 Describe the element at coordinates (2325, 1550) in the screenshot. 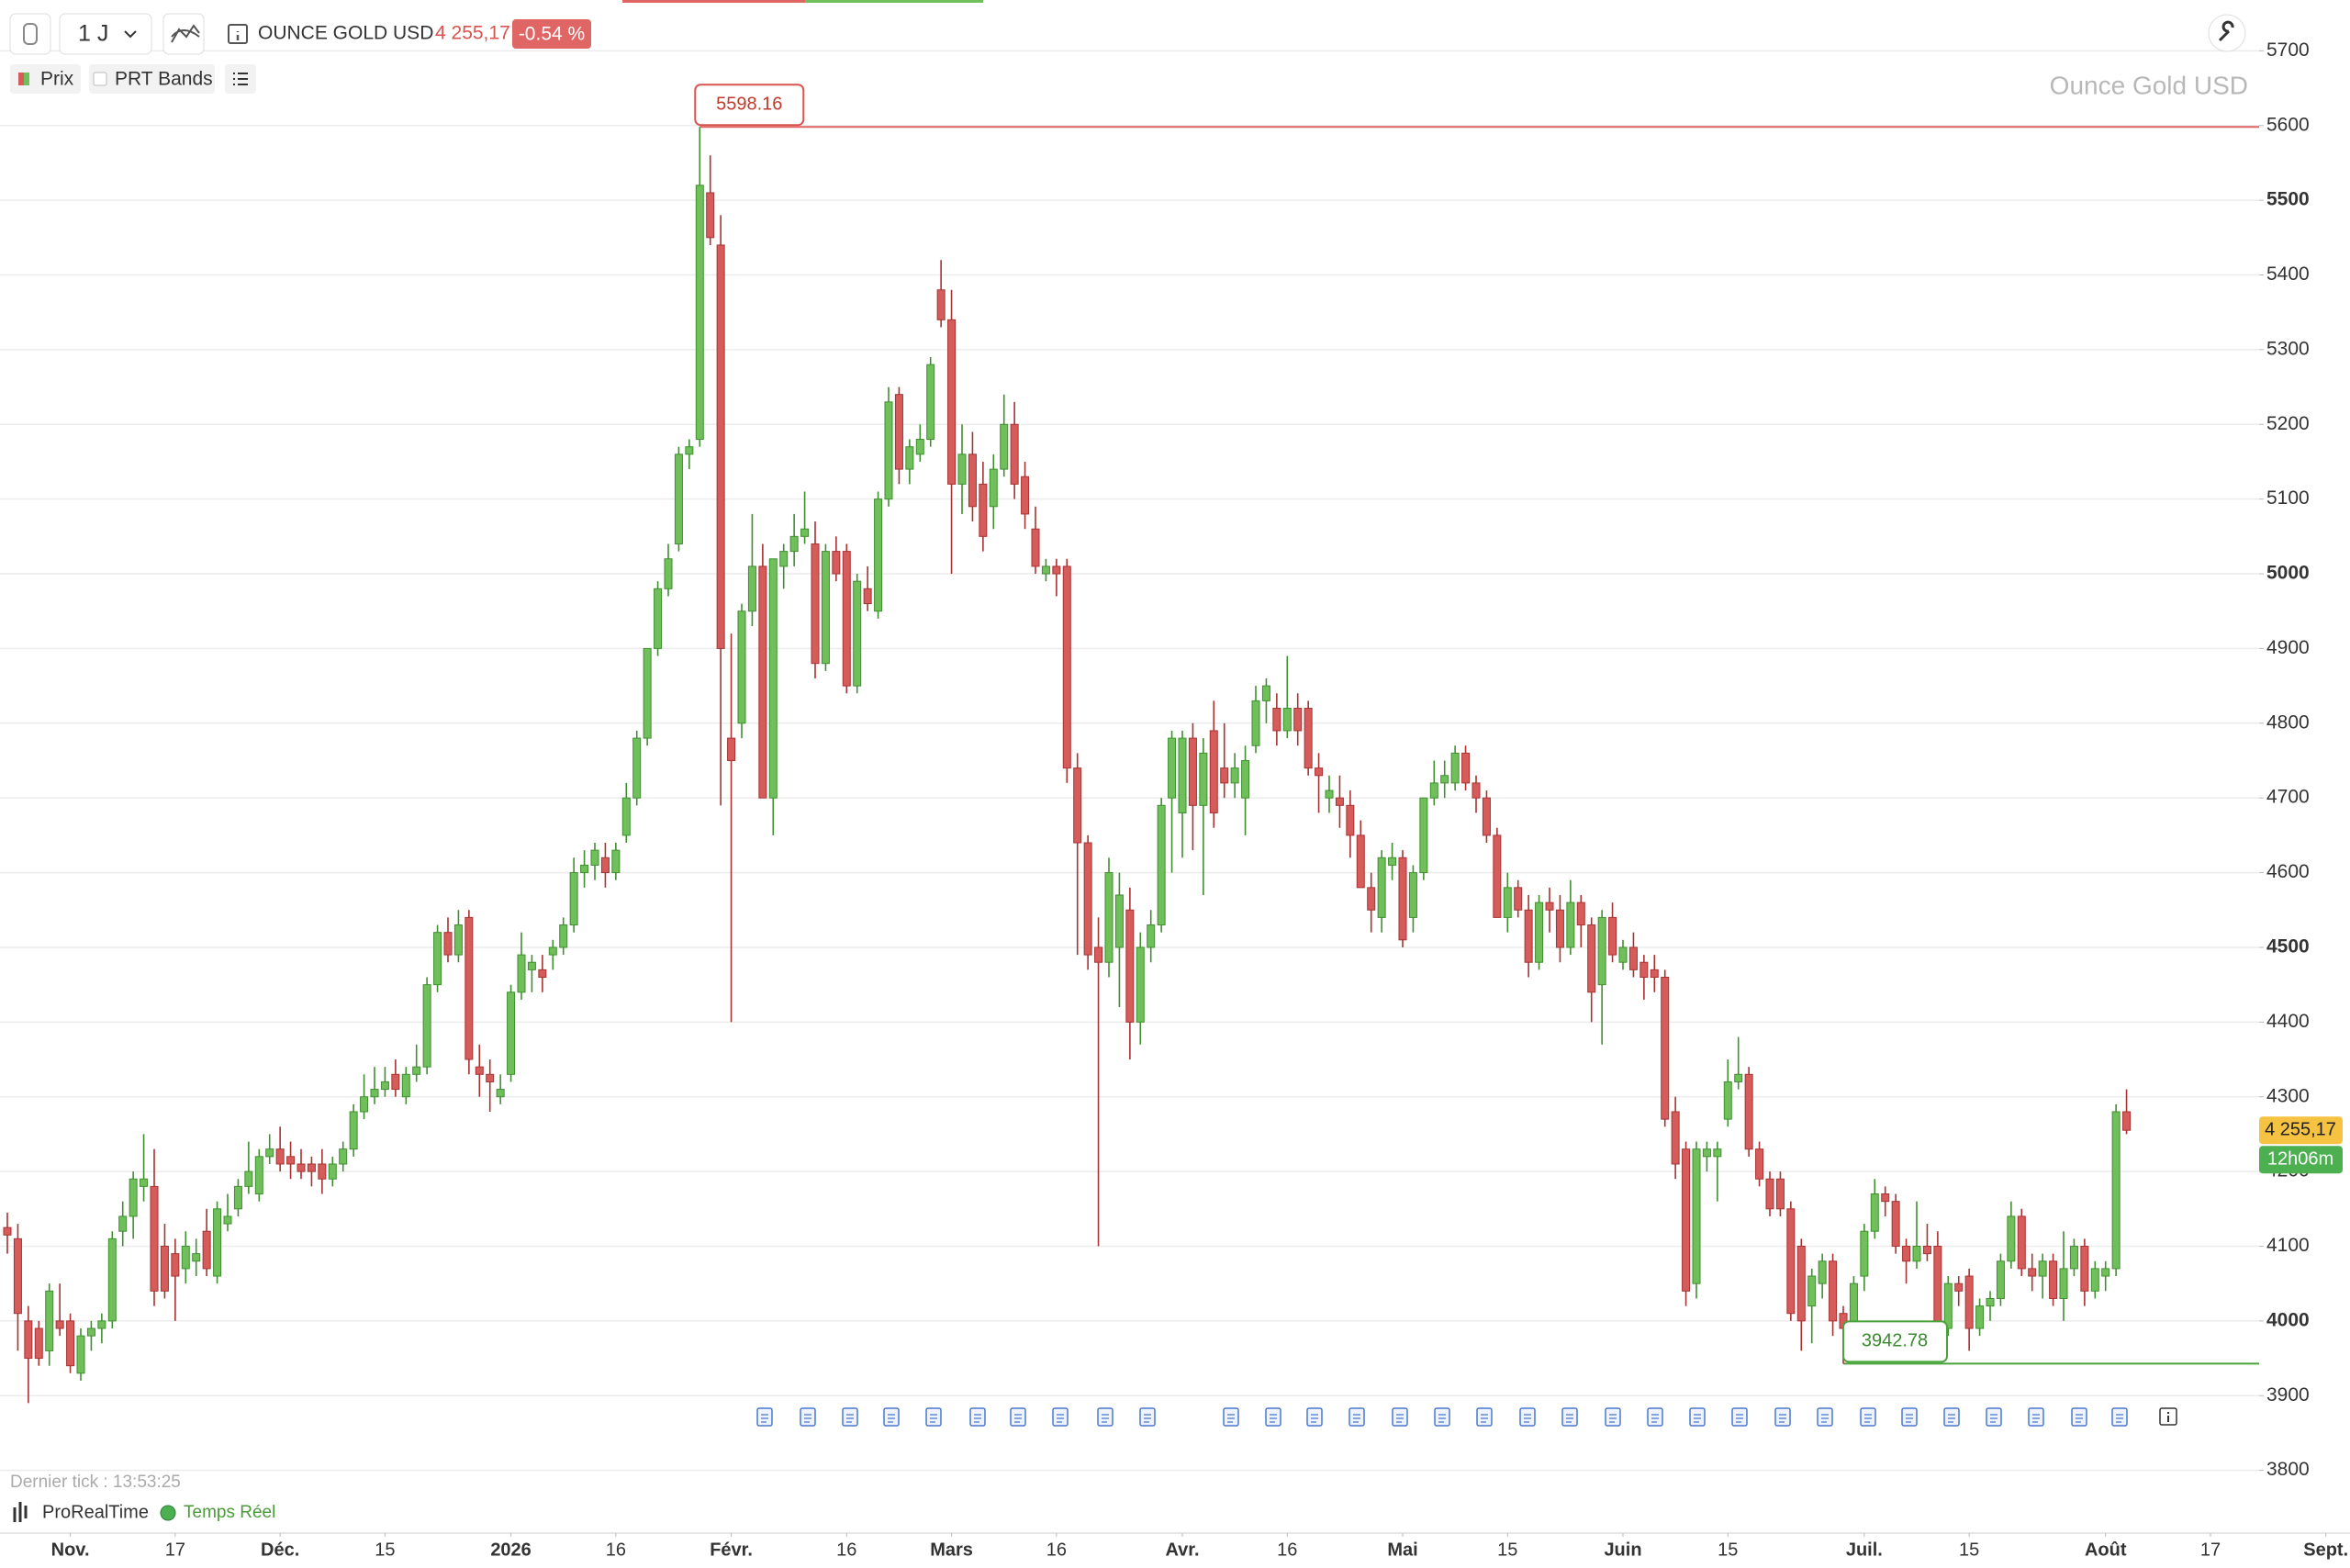

I see `x-tick-label: Sept.` at that location.